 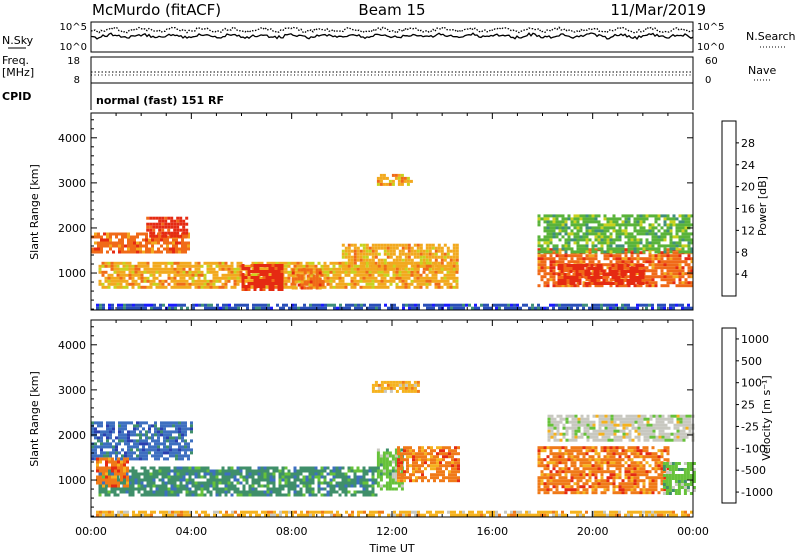 What do you see at coordinates (77, 80) in the screenshot?
I see `freq-tick-bottom: 8` at bounding box center [77, 80].